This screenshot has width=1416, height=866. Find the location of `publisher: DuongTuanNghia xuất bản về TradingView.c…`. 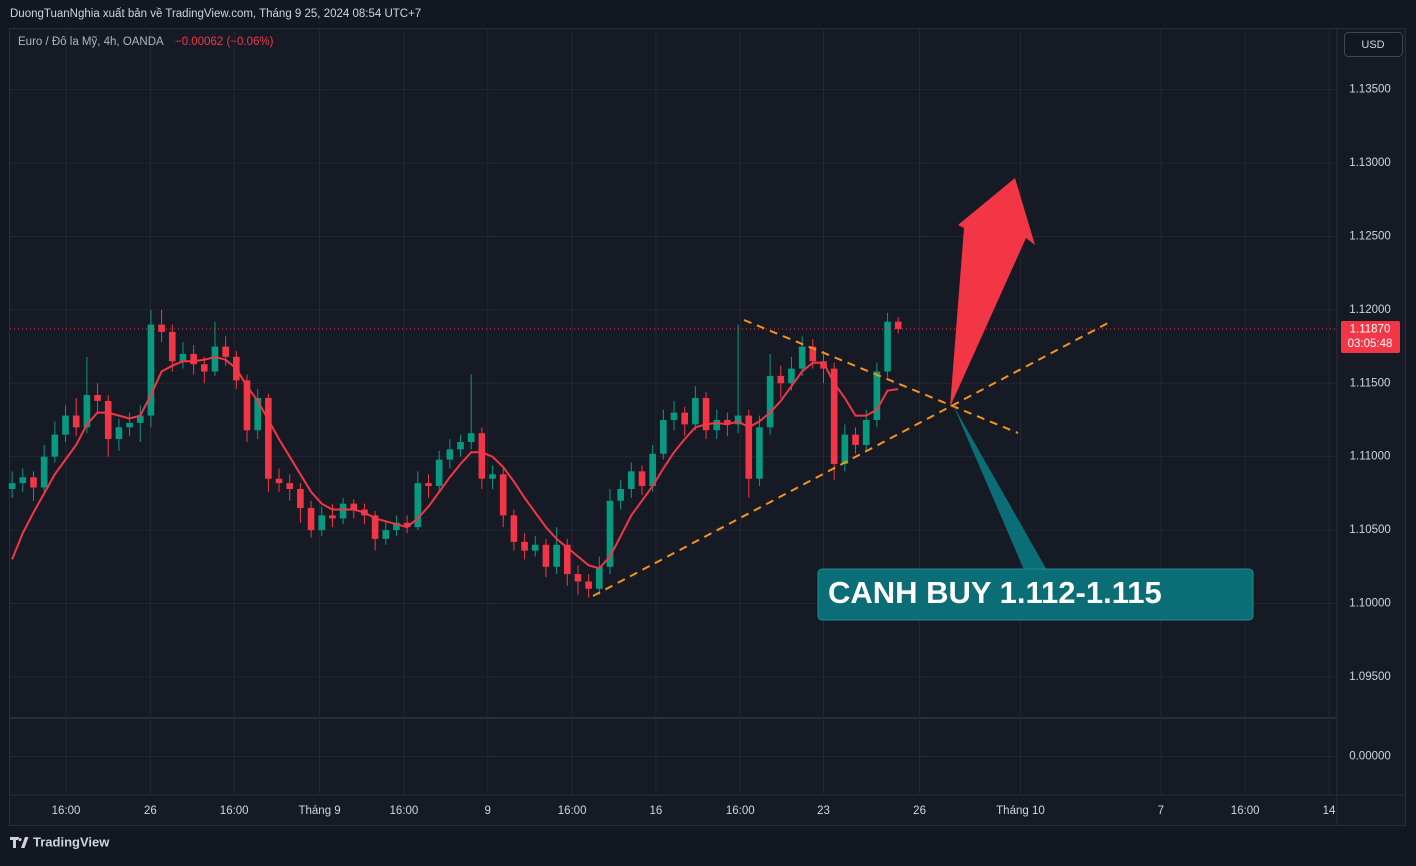

publisher: DuongTuanNghia xuất bản về TradingView.c… is located at coordinates (215, 14).